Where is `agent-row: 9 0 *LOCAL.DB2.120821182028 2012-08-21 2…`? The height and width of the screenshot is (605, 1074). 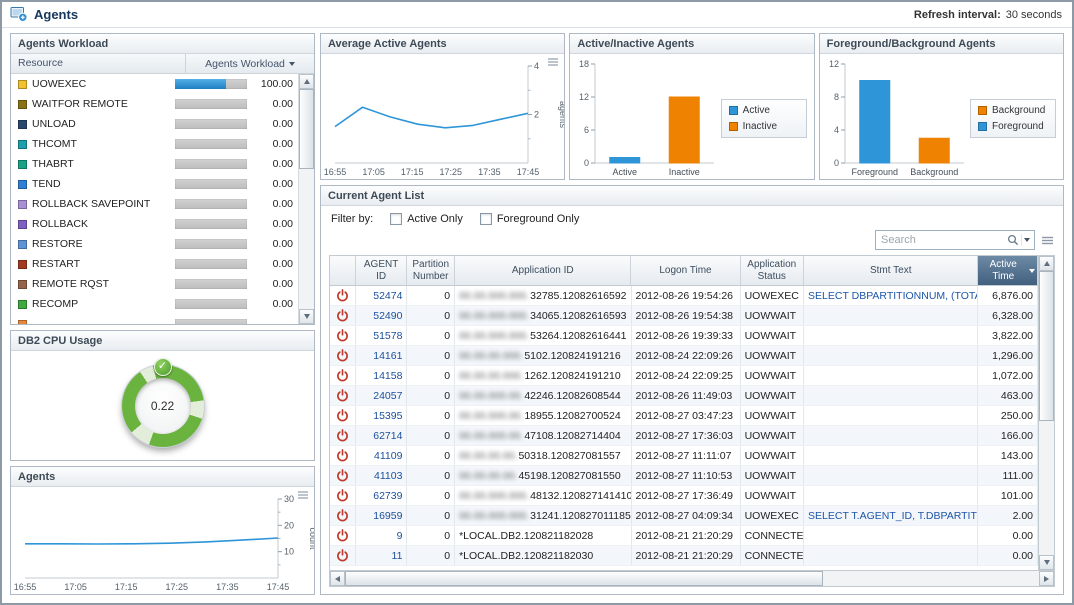
agent-row: 9 0 *LOCAL.DB2.120821182028 2012-08-21 2… is located at coordinates (684, 536).